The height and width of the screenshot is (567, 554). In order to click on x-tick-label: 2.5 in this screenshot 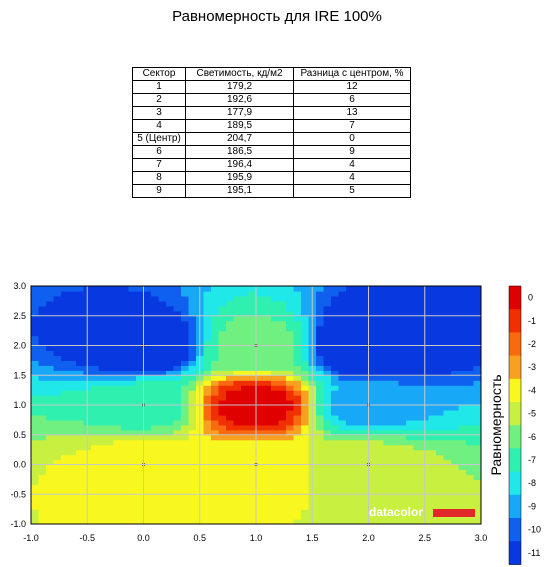, I will do `click(424, 538)`.